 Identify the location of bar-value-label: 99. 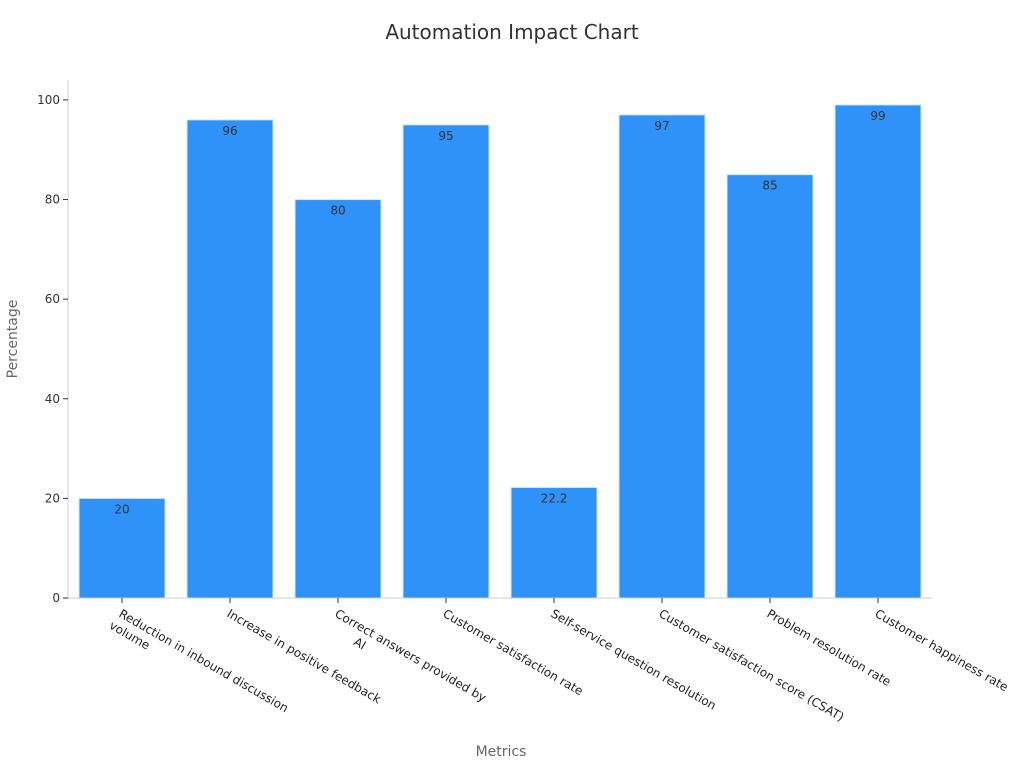
(877, 116).